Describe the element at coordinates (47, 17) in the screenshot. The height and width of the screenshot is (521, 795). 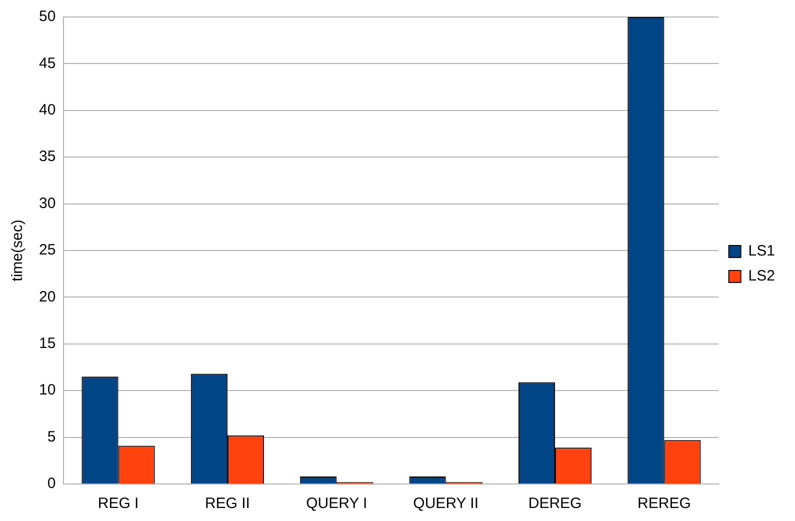
I see `y-tick-label: 50` at that location.